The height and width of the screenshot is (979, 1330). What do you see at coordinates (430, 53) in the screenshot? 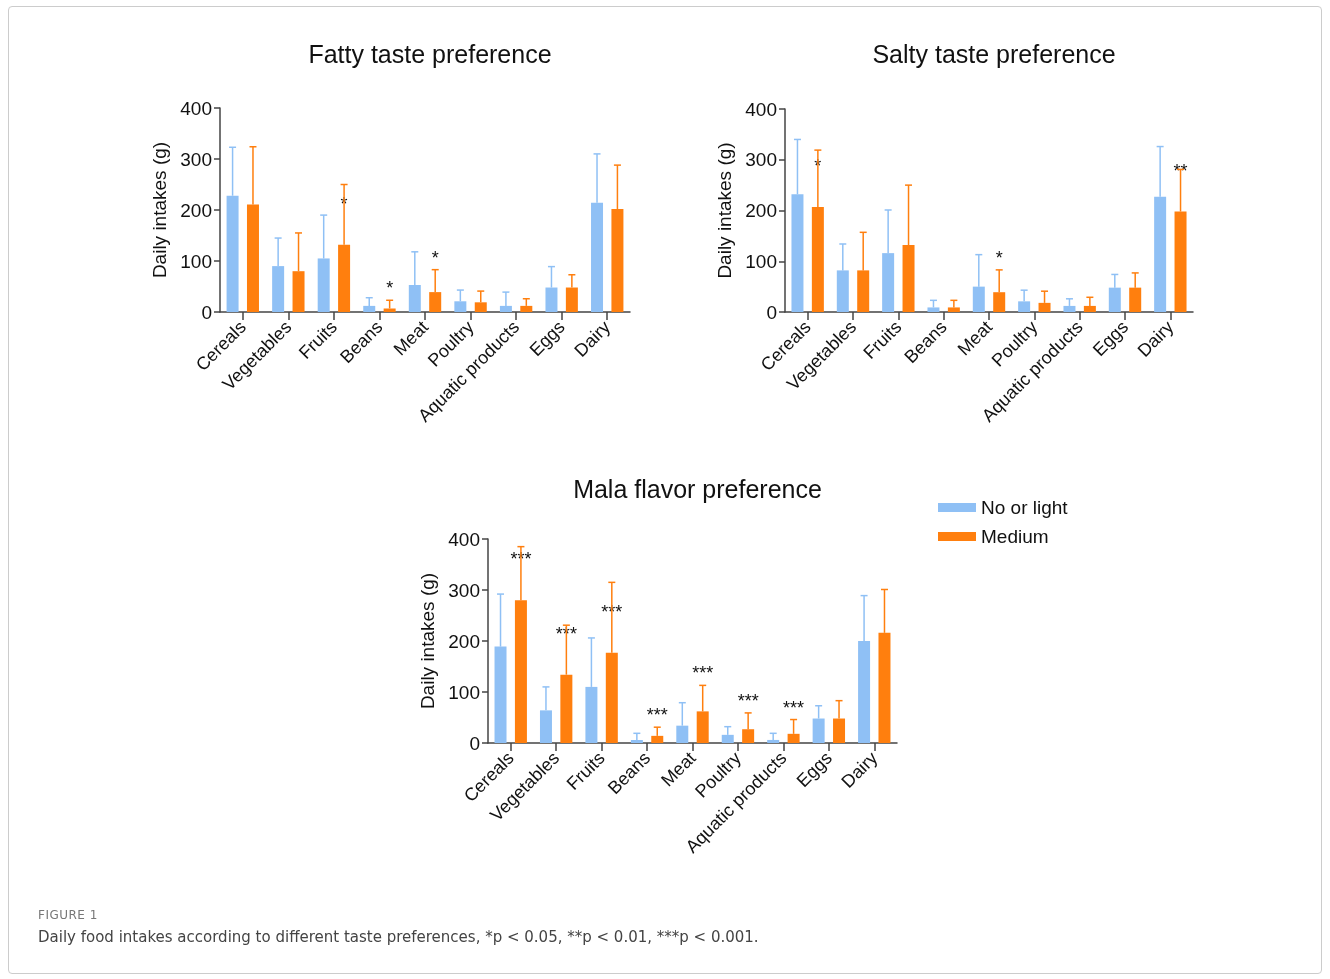
I see `chart-title: Fatty taste preference` at bounding box center [430, 53].